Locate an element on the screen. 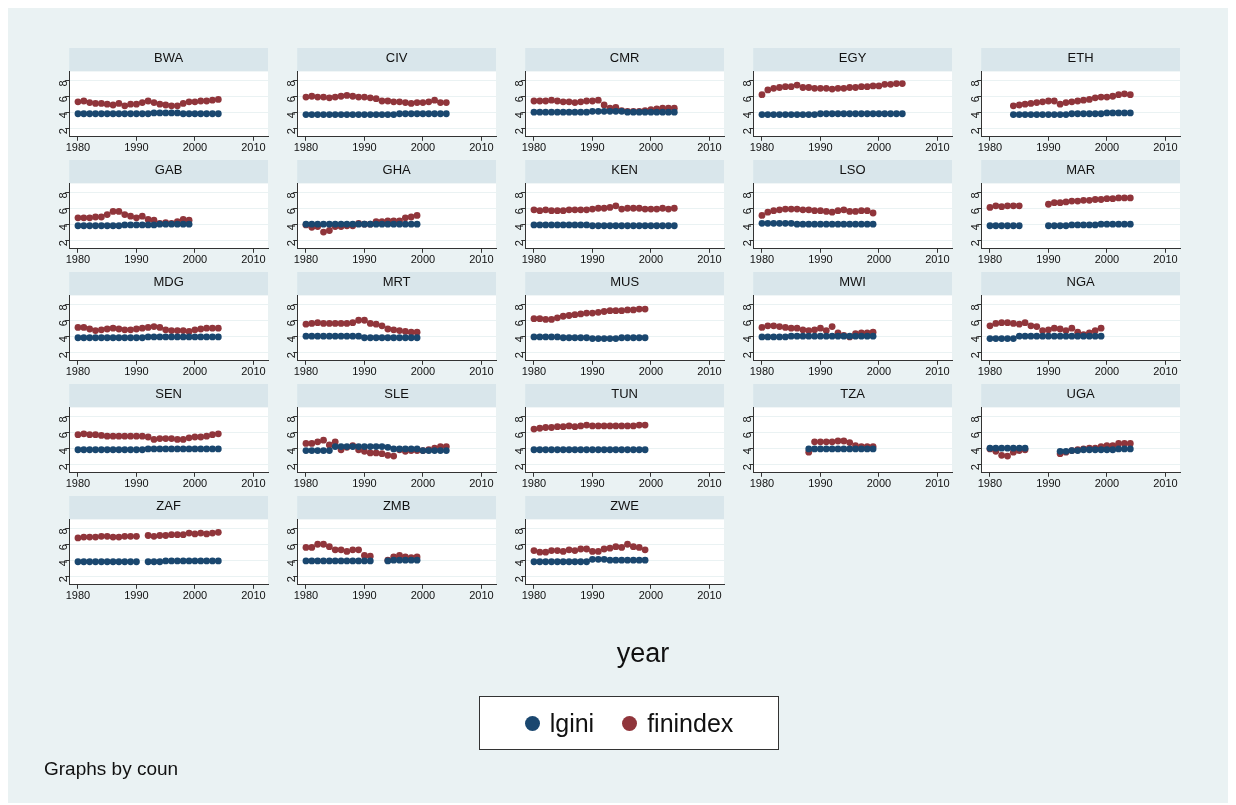 The height and width of the screenshot is (805, 1236). chart-title: ETH is located at coordinates (1080, 58).